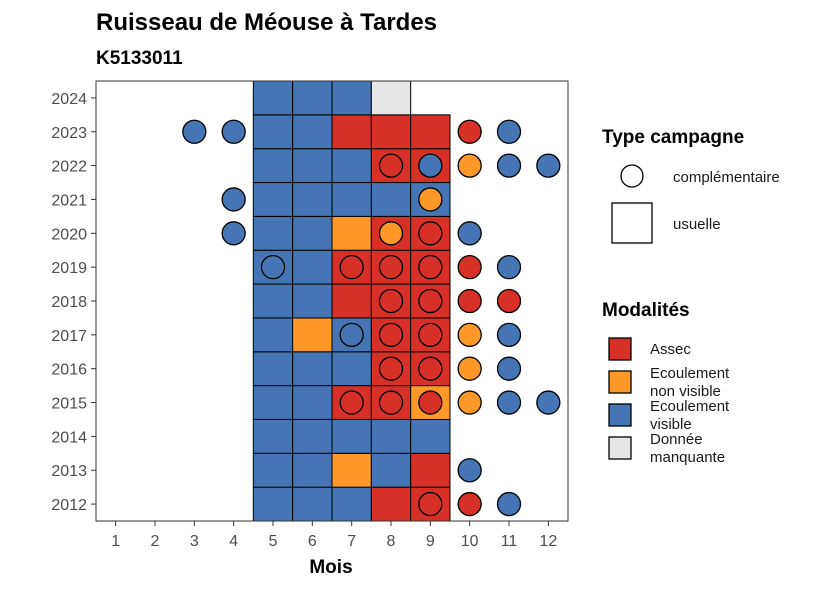 Image resolution: width=826 pixels, height=590 pixels. What do you see at coordinates (676, 439) in the screenshot?
I see `legend-label-M: Donnée` at bounding box center [676, 439].